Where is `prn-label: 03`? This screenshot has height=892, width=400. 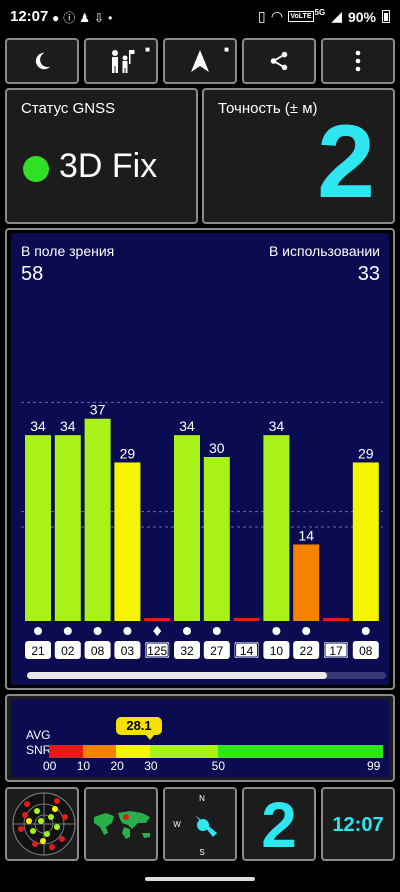 prn-label: 03 is located at coordinates (128, 651).